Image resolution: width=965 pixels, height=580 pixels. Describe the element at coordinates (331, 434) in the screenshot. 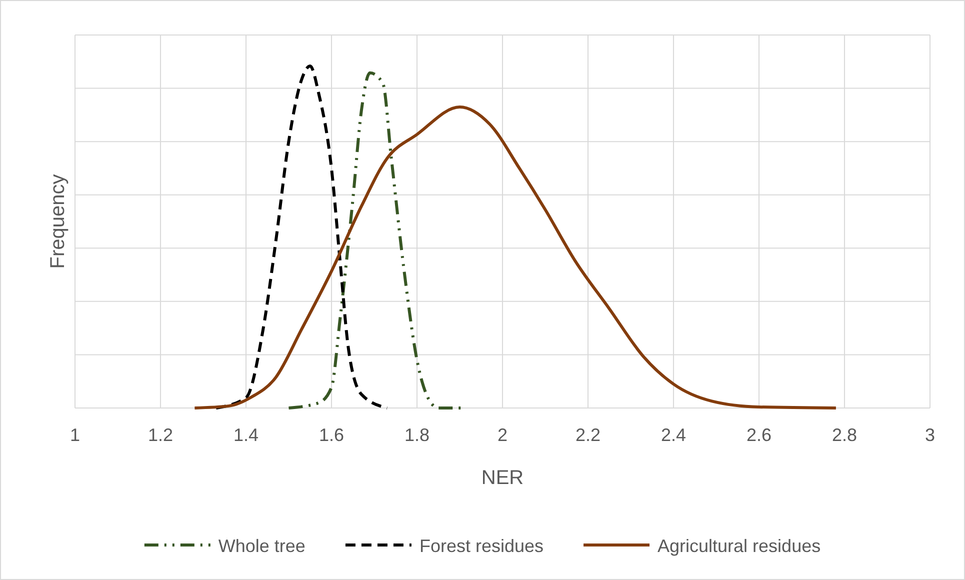

I see `x-tick-label: 1.6` at that location.